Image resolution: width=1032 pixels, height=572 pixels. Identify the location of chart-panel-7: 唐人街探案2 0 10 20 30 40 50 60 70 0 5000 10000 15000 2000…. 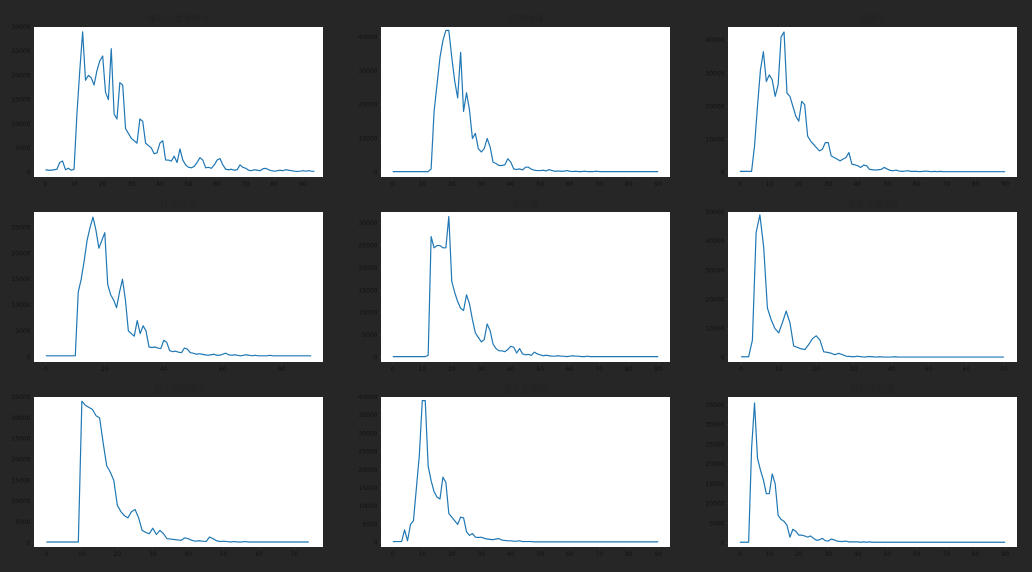
(167, 470).